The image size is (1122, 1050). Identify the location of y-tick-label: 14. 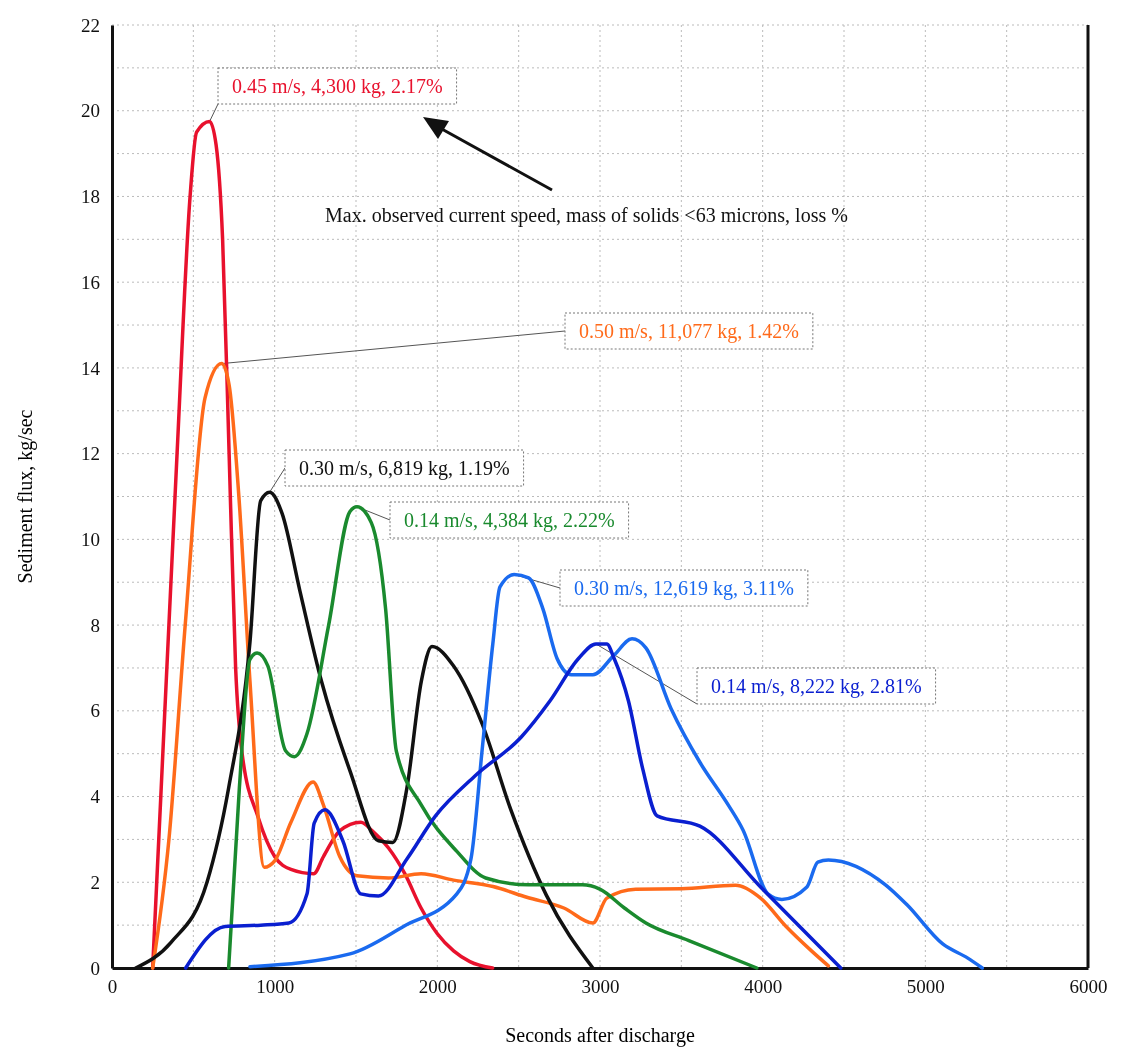
(91, 368).